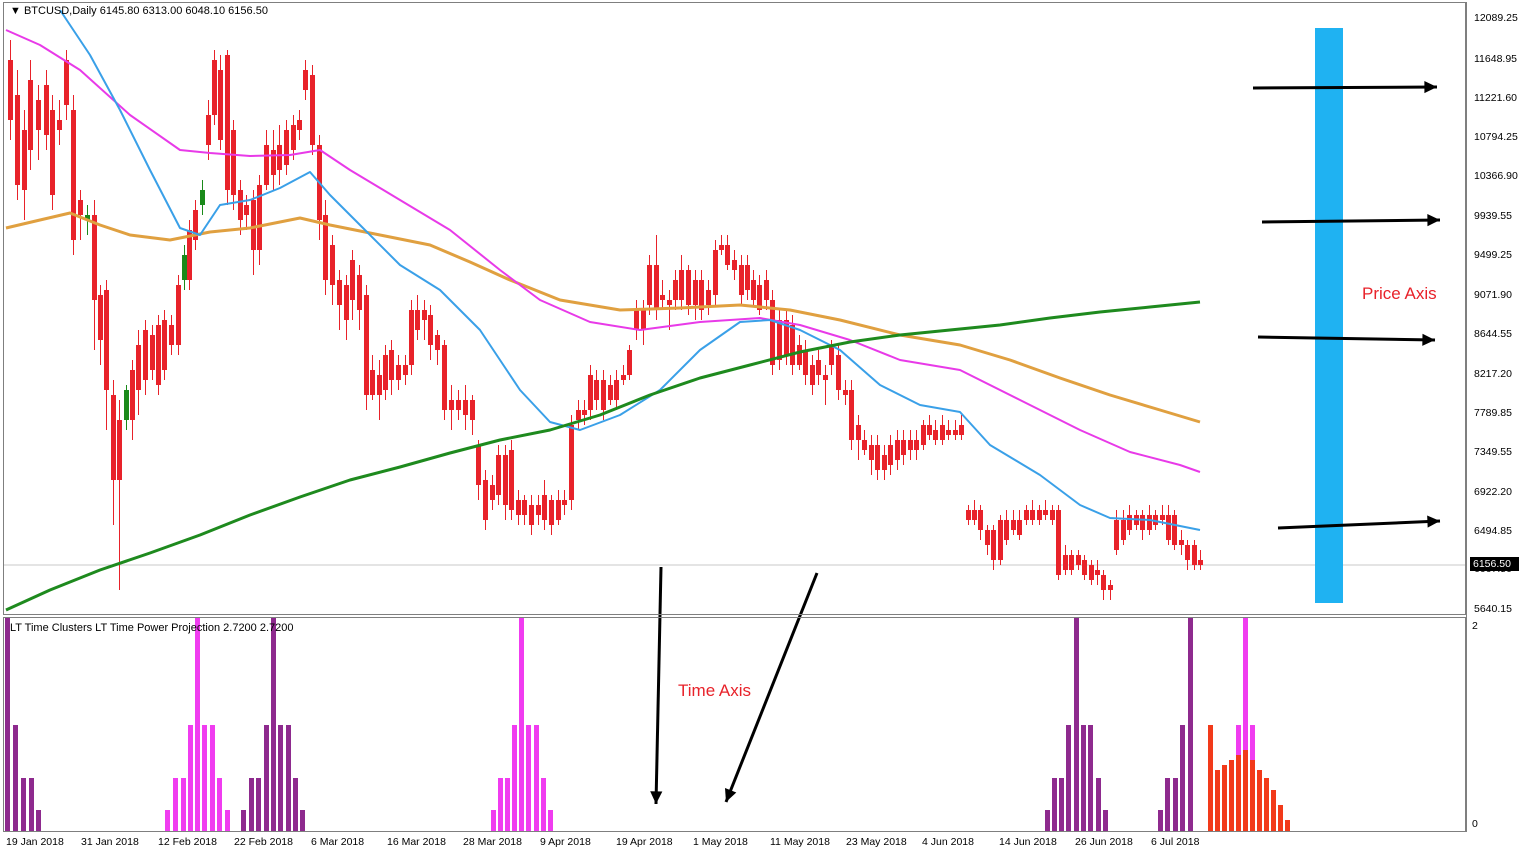  I want to click on price-label: 12089.25, so click(1496, 18).